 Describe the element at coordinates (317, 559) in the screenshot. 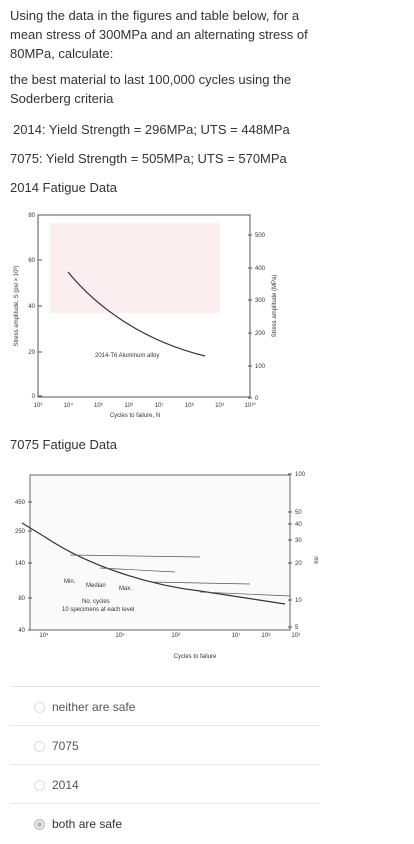

I see `y2-axis-label: ksi` at that location.